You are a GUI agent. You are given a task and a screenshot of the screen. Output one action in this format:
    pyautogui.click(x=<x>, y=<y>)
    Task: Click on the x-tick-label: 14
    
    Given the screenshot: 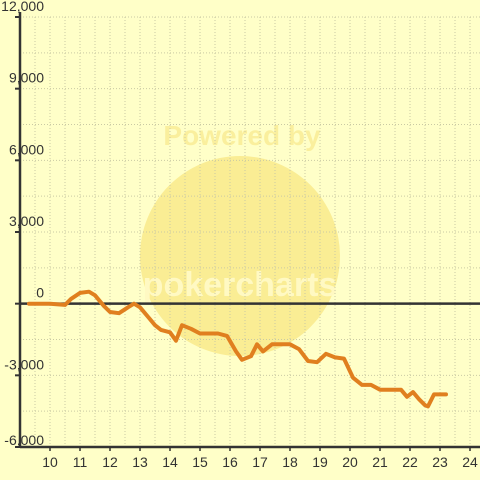 What is the action you would take?
    pyautogui.click(x=170, y=462)
    